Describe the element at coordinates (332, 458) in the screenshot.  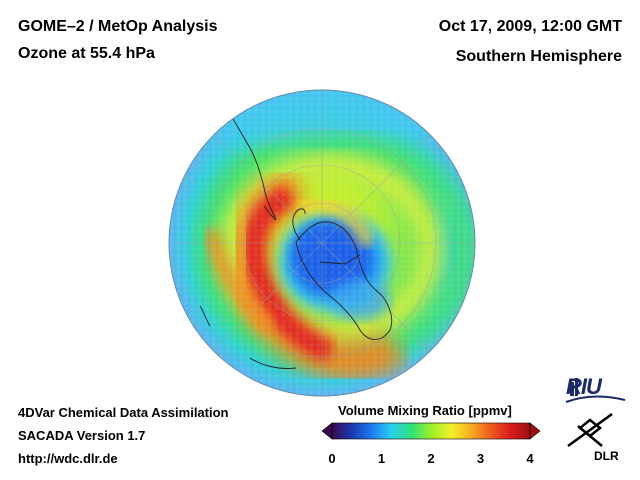
I see `colorbar-tick-0: 0` at that location.